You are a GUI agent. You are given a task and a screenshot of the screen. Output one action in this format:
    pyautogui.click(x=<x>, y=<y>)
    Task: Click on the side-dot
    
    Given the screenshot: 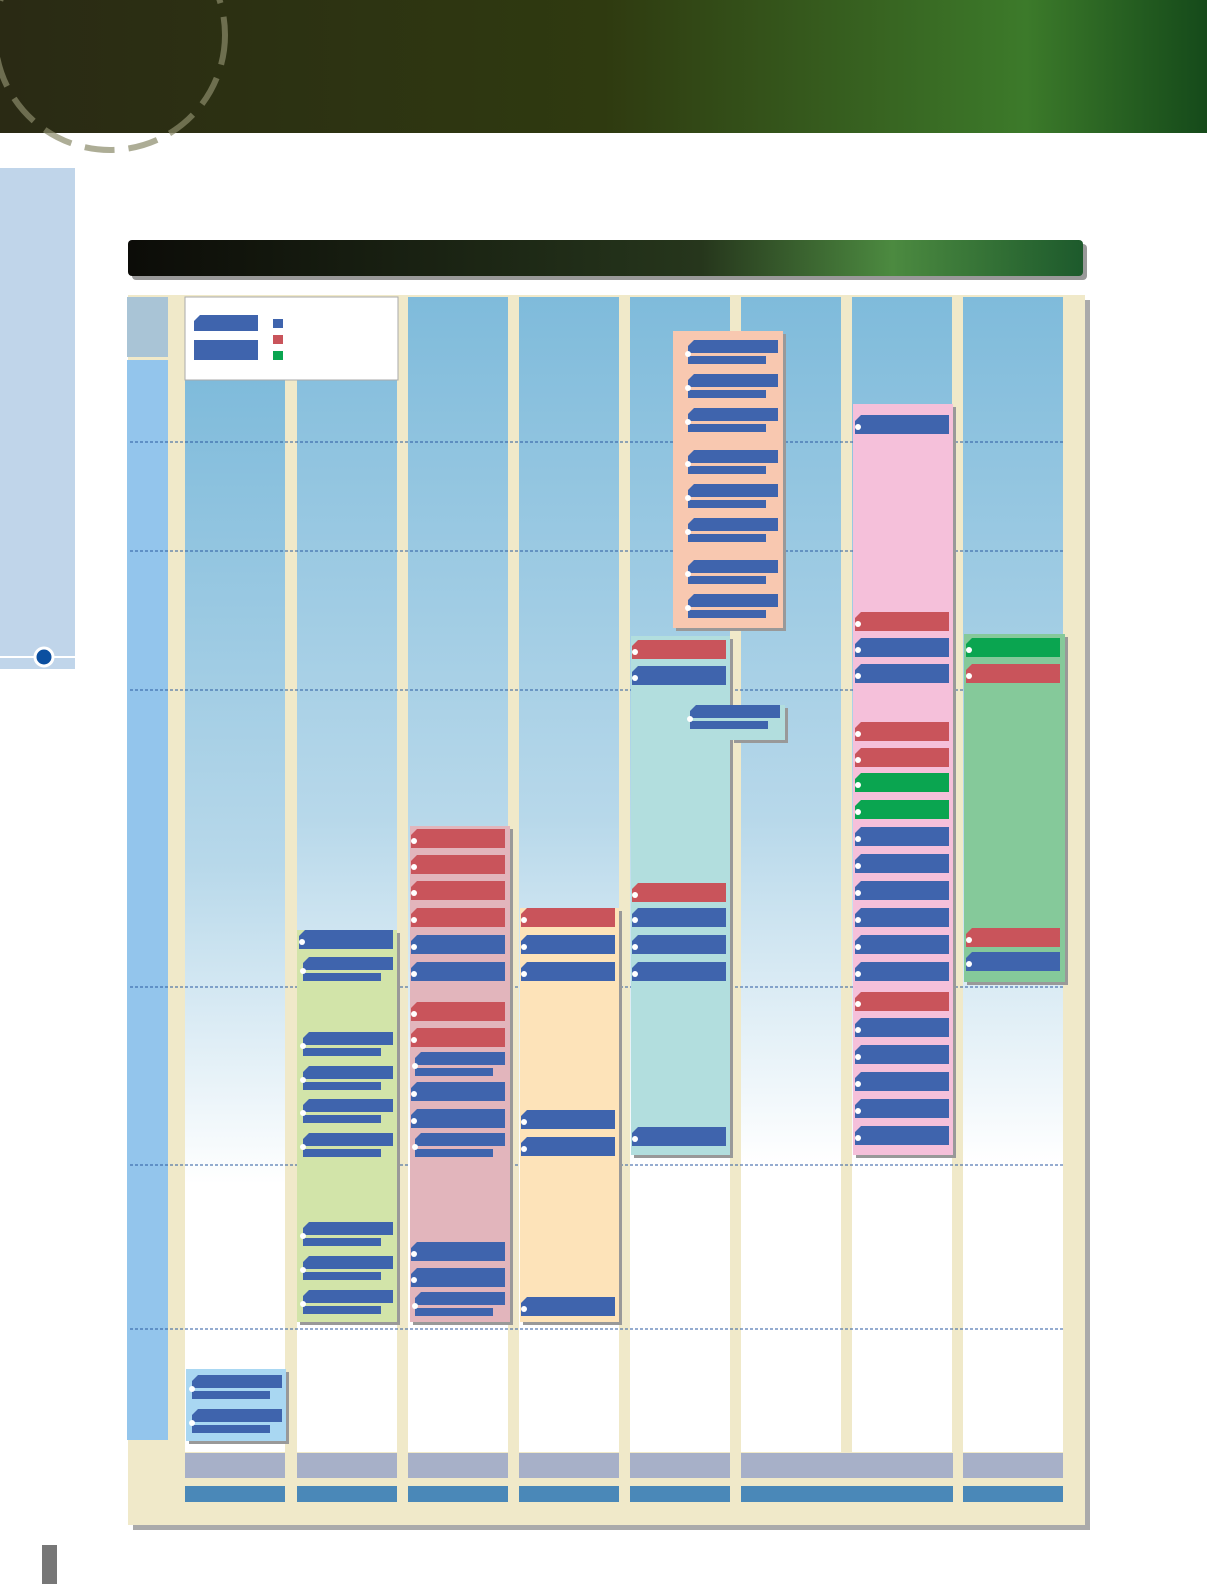 What is the action you would take?
    pyautogui.click(x=44, y=657)
    